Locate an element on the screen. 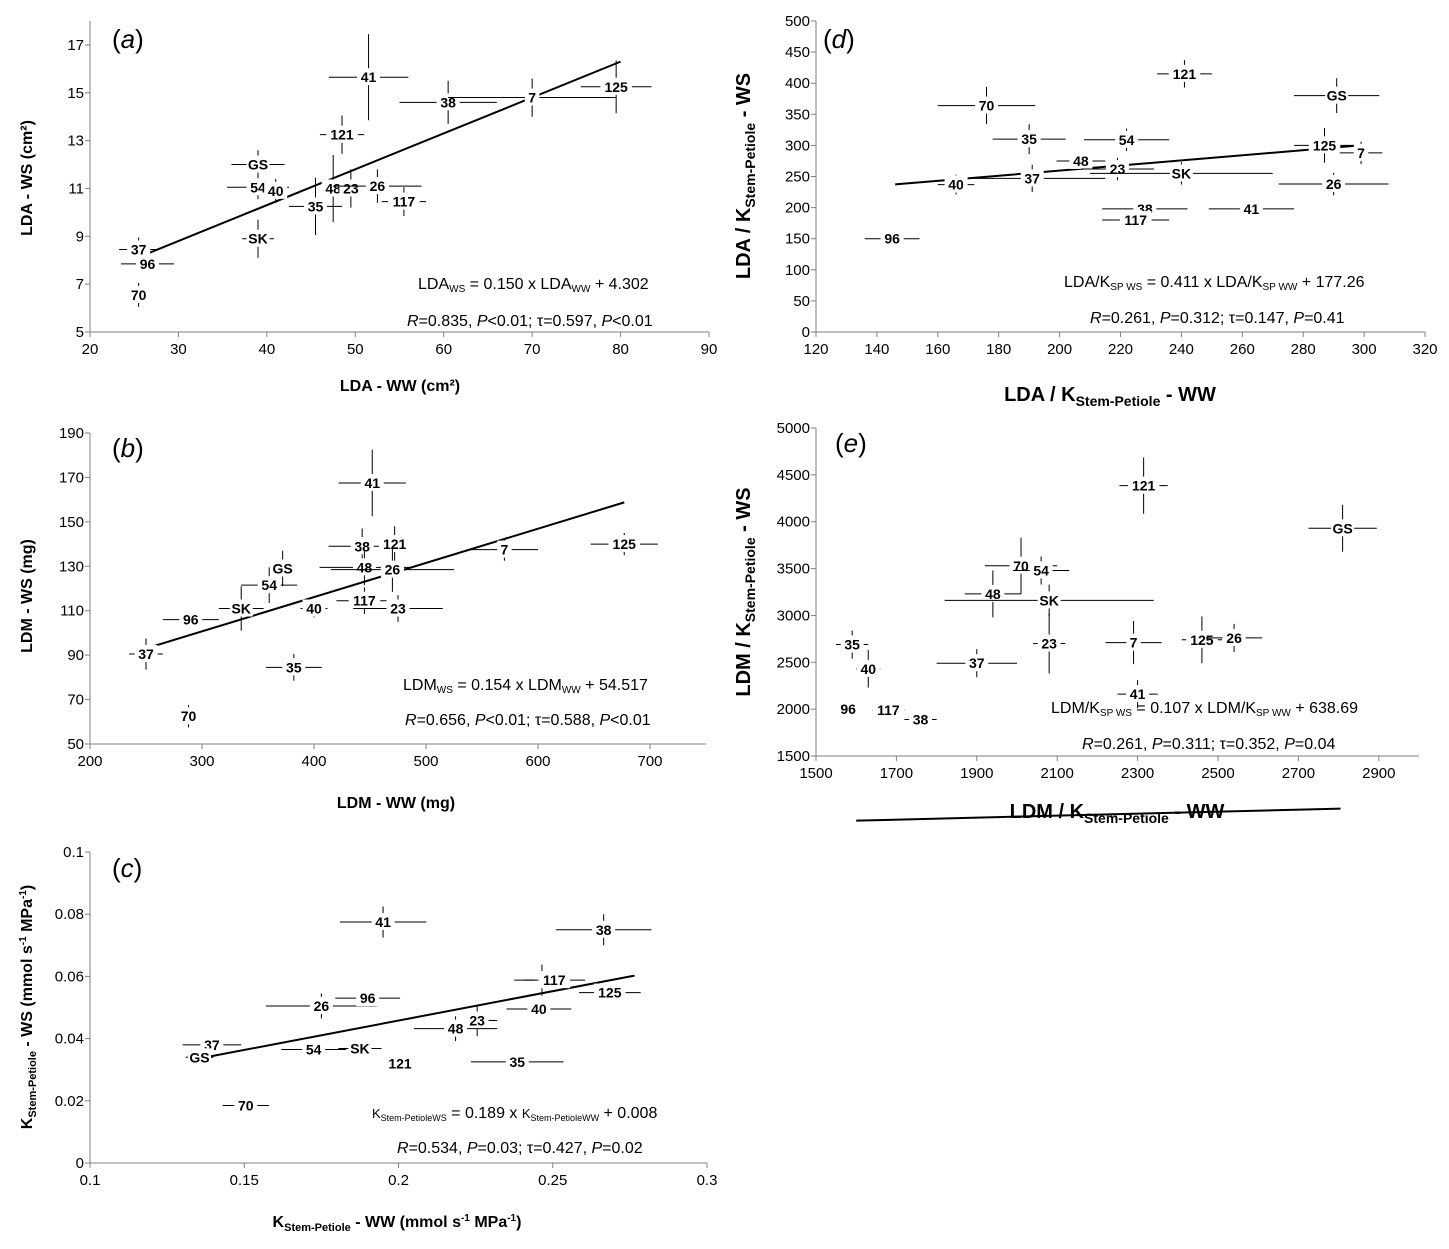 This screenshot has width=1449, height=1249. data-point: 37 is located at coordinates (976, 663).